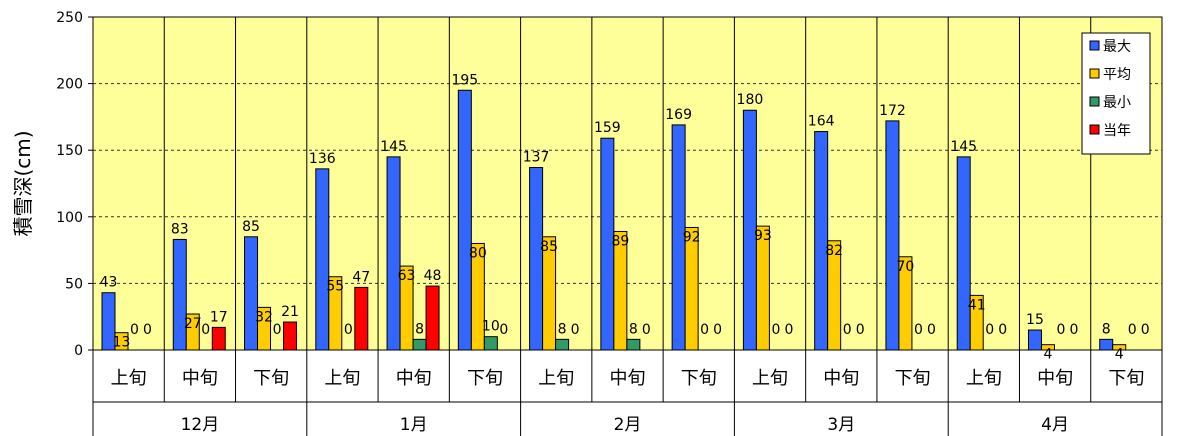 Image resolution: width=1182 pixels, height=436 pixels. What do you see at coordinates (562, 344) in the screenshot?
I see `bar-最小-6` at bounding box center [562, 344].